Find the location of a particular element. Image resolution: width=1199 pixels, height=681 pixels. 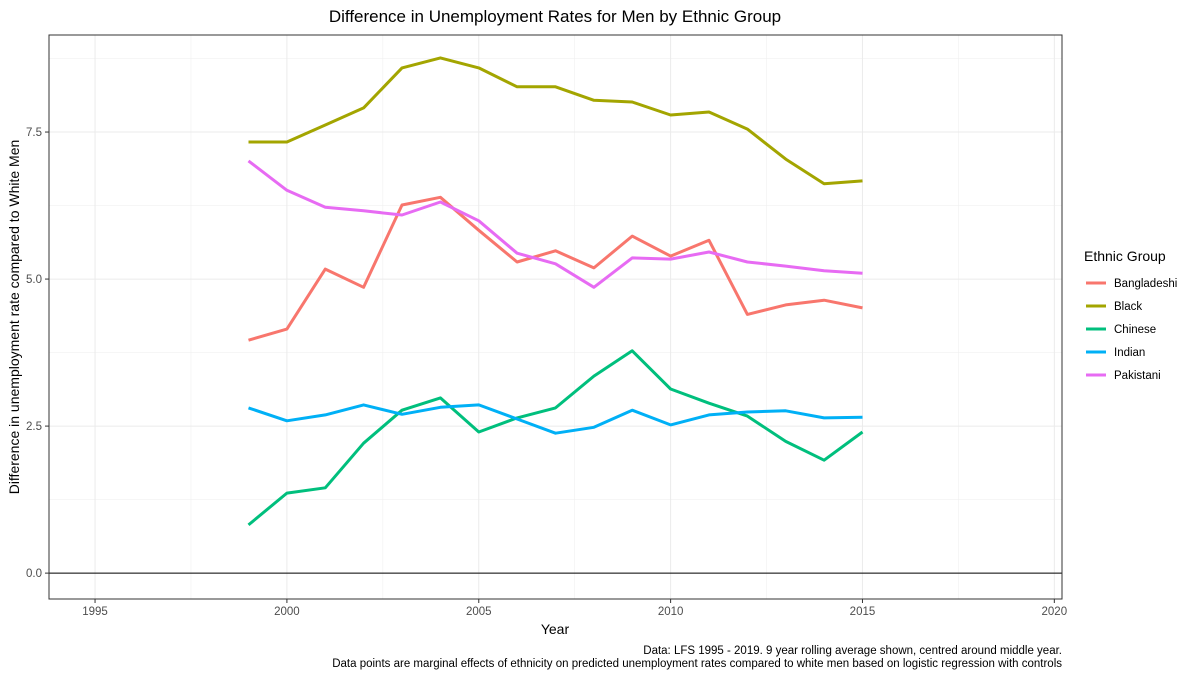

x-tick-label: 1995 is located at coordinates (95, 612).